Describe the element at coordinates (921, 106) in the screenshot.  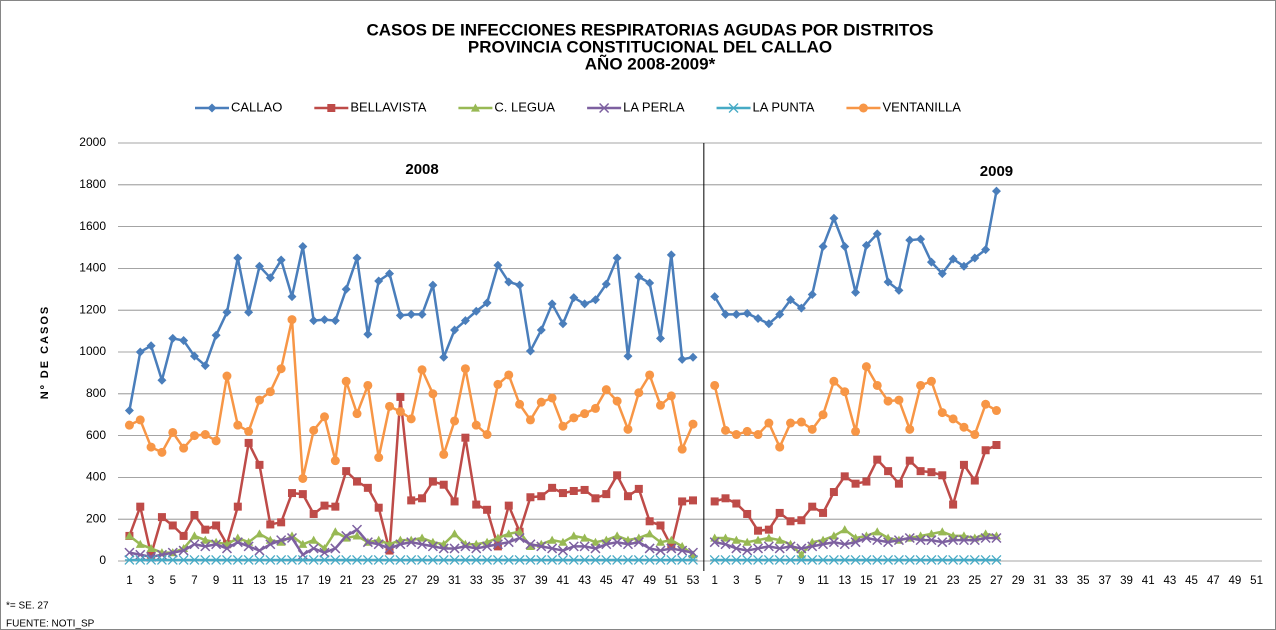
I see `legend-label: VENTANILLA` at that location.